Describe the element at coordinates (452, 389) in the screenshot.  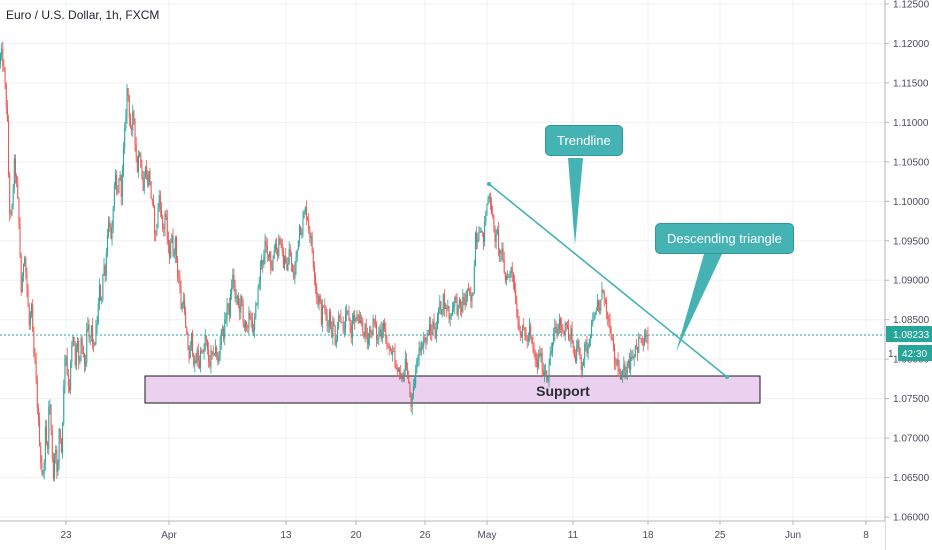
I see `support-zone` at that location.